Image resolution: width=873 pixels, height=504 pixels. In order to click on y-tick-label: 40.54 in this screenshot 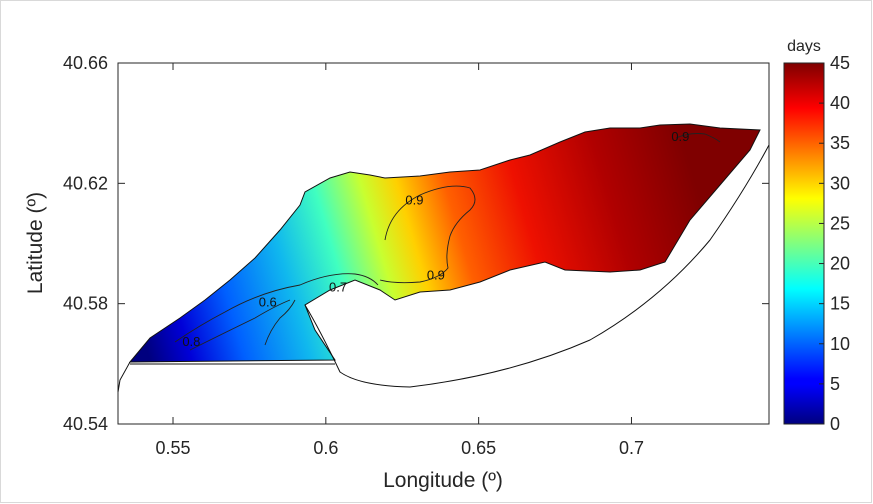, I will do `click(85, 424)`.